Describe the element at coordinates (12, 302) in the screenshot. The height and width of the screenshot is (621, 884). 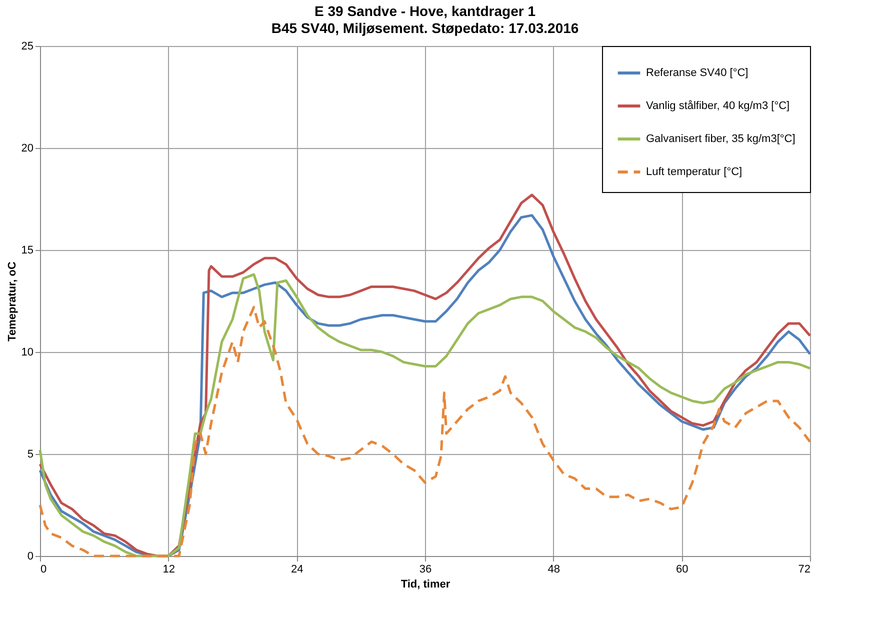
I see `y-axis-title: Temepratur, oC` at that location.